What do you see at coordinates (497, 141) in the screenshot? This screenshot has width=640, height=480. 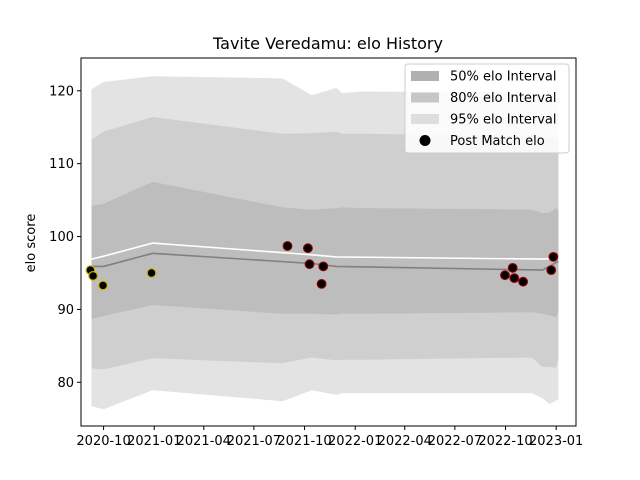 I see `legend-label: Post Match elo` at bounding box center [497, 141].